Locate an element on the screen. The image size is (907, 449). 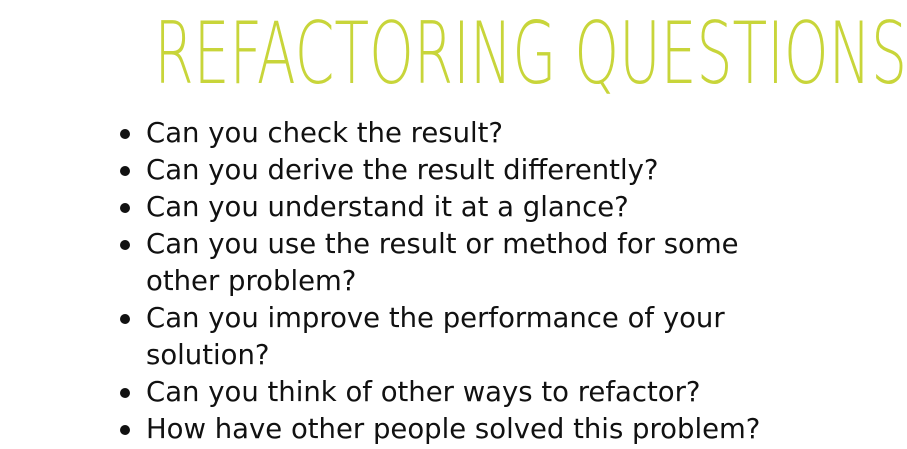
list-item-text: Can you understand it at a glance? is located at coordinates (387, 207).